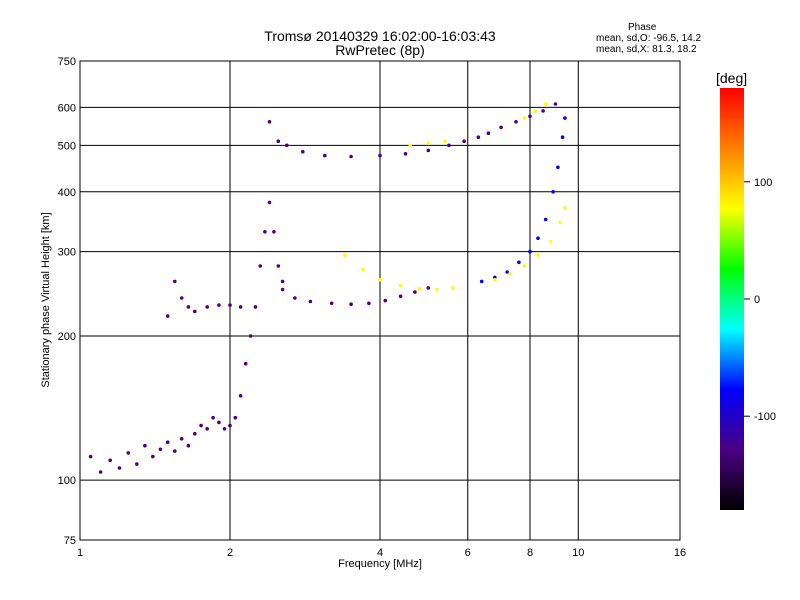 This screenshot has width=800, height=600. Describe the element at coordinates (67, 193) in the screenshot. I see `y-tick-label: 400` at that location.